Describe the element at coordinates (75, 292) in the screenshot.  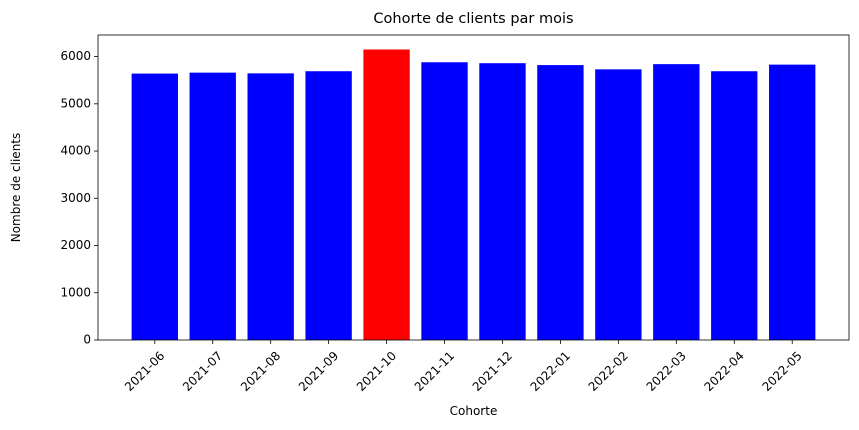
I see `y-tick-label: 1000` at that location.